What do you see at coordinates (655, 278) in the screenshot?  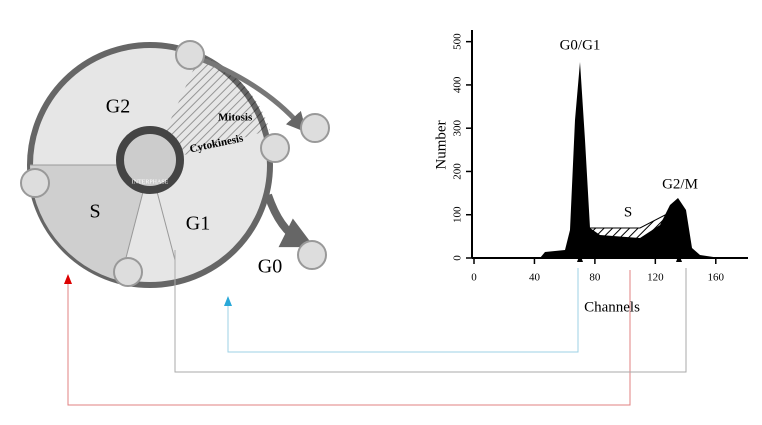 I see `x-tick-label: 120` at bounding box center [655, 278].